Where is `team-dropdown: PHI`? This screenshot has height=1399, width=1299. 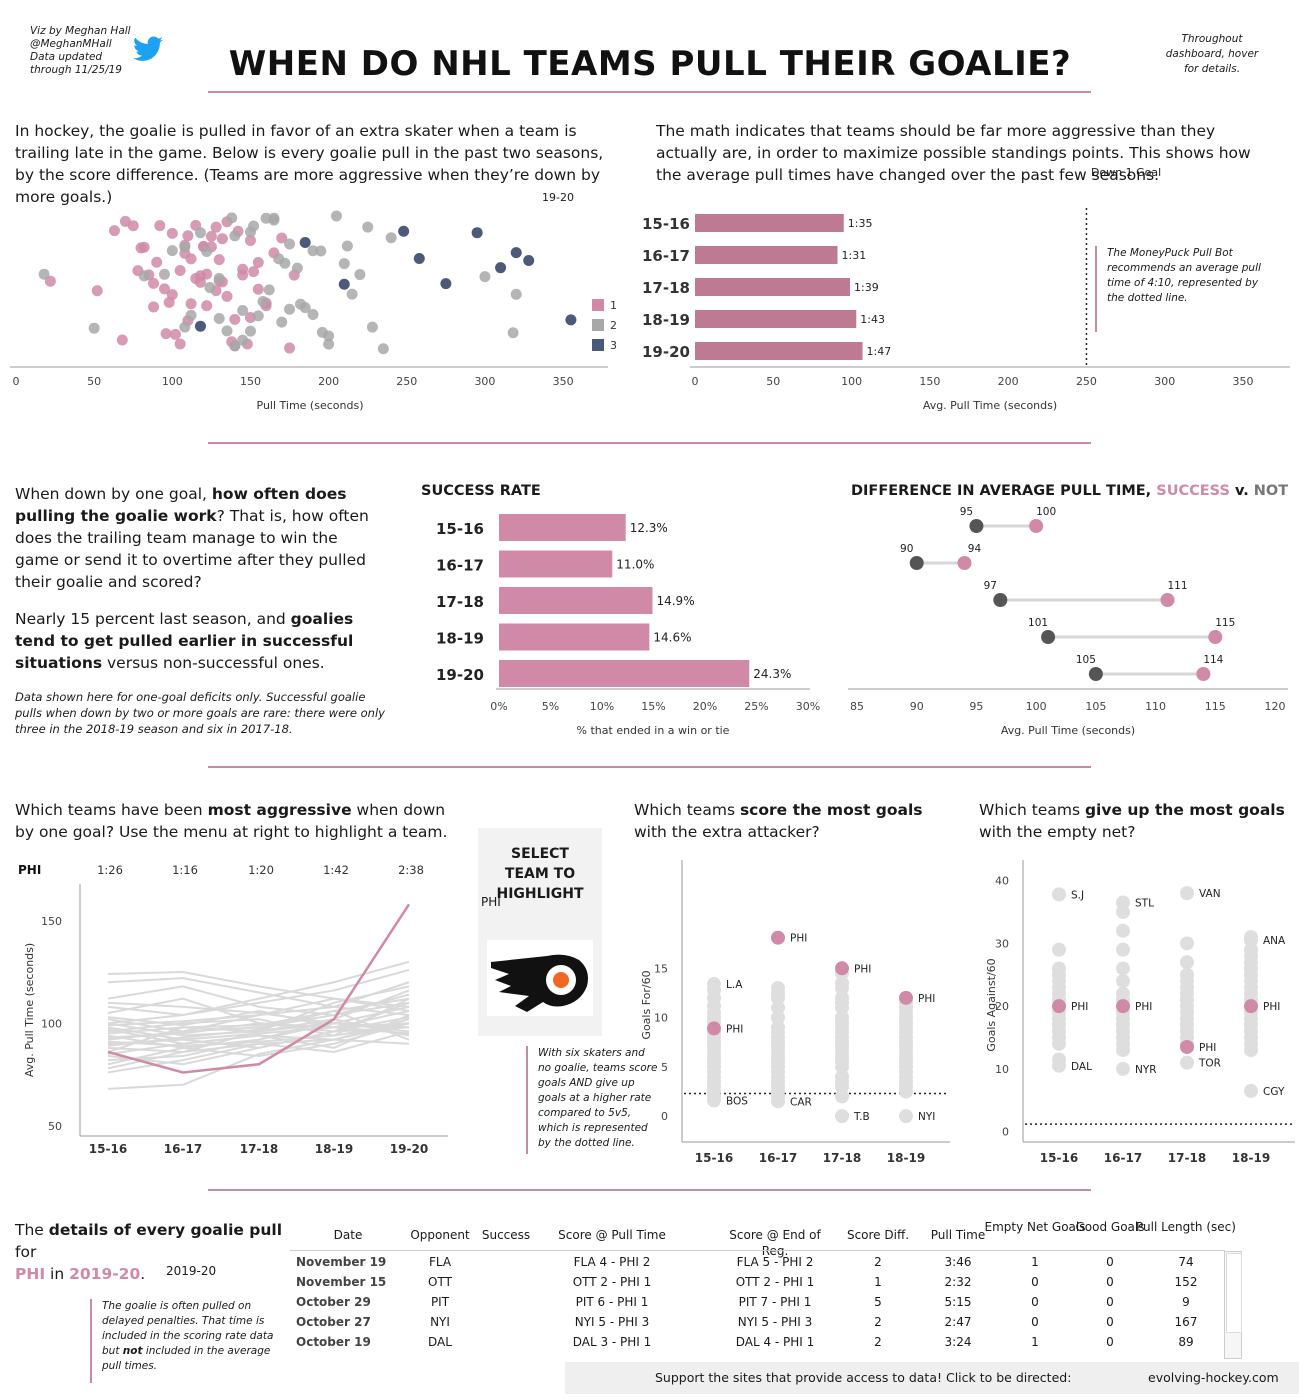
team-dropdown: PHI is located at coordinates (491, 902).